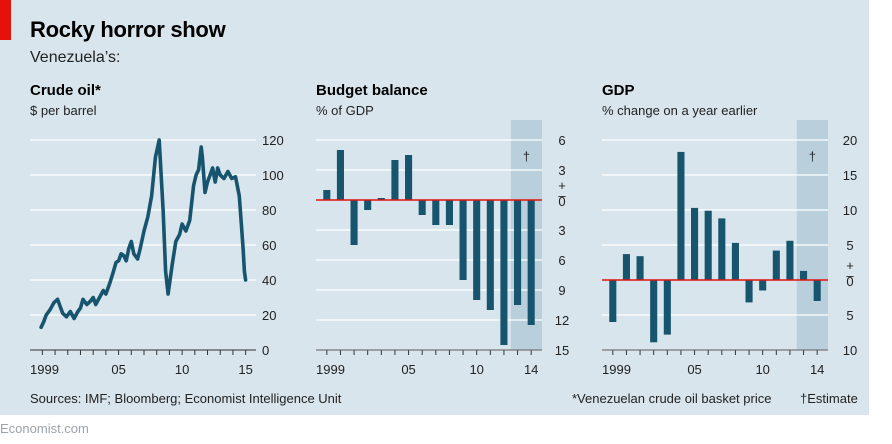 The width and height of the screenshot is (892, 444). Describe the element at coordinates (118, 369) in the screenshot. I see `oil-x-tick-label: 05` at that location.